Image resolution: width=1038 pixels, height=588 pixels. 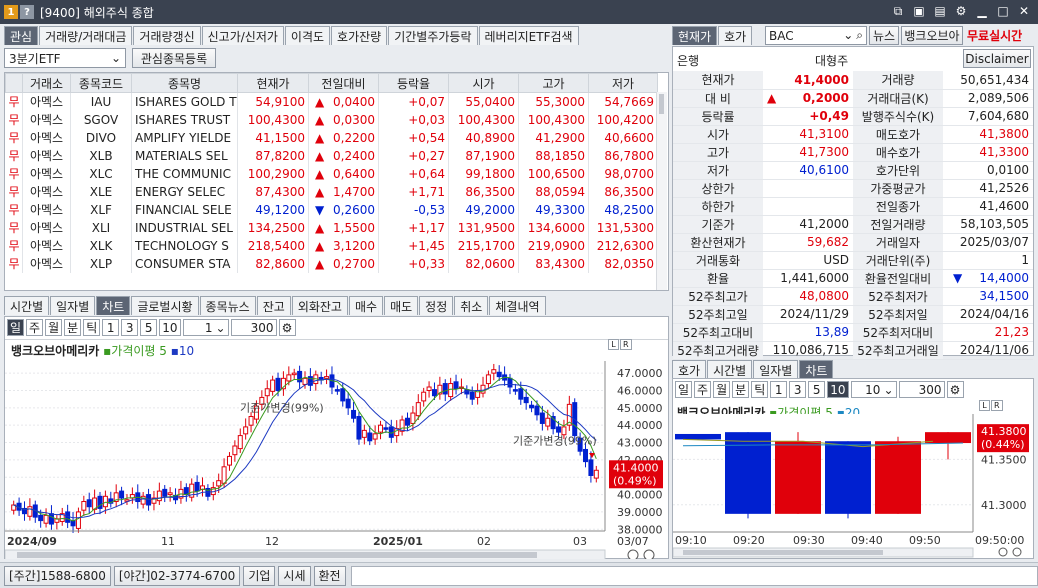 What do you see at coordinates (101, 83) in the screenshot?
I see `column-header: 종목코드` at bounding box center [101, 83].